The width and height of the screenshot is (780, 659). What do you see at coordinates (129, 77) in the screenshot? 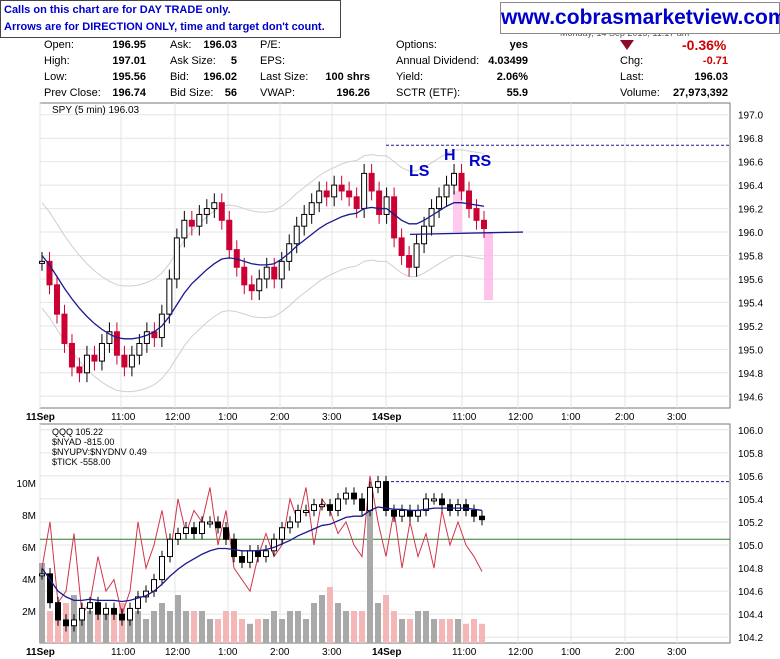
I see `low-value: 195.56` at bounding box center [129, 77].